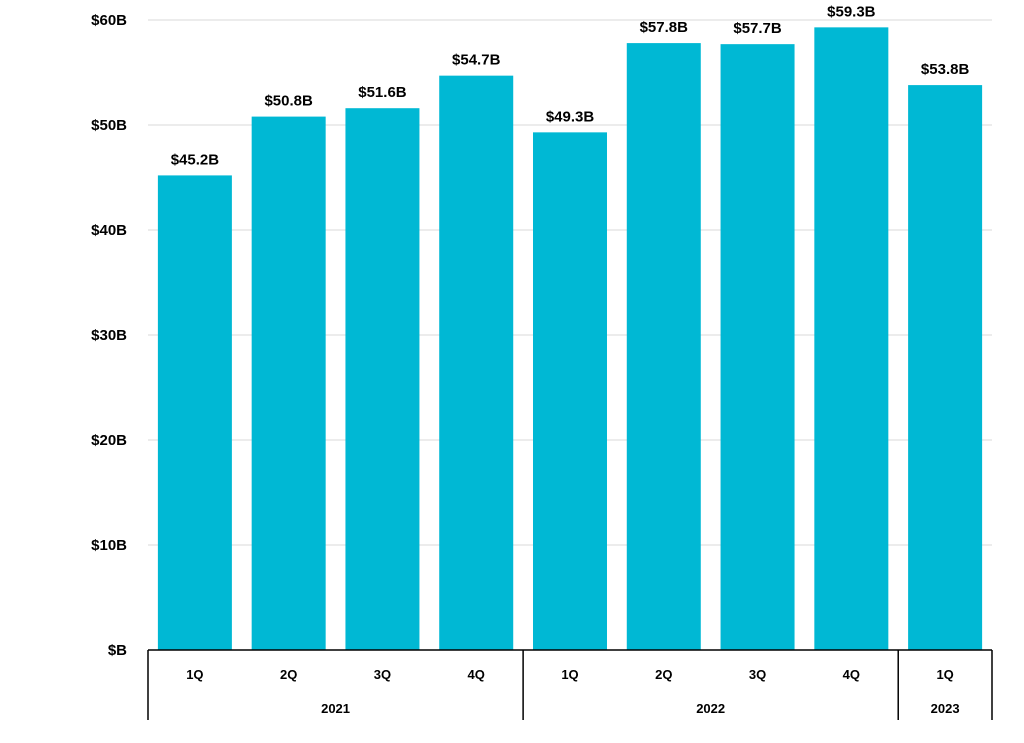 This screenshot has height=743, width=1024. What do you see at coordinates (945, 69) in the screenshot?
I see `data-label: $53.8B` at bounding box center [945, 69].